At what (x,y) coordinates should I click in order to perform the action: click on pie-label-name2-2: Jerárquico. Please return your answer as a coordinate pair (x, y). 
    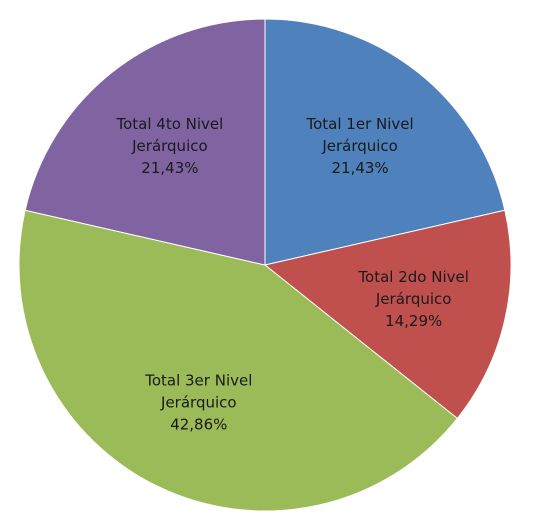
    Looking at the image, I should click on (413, 299).